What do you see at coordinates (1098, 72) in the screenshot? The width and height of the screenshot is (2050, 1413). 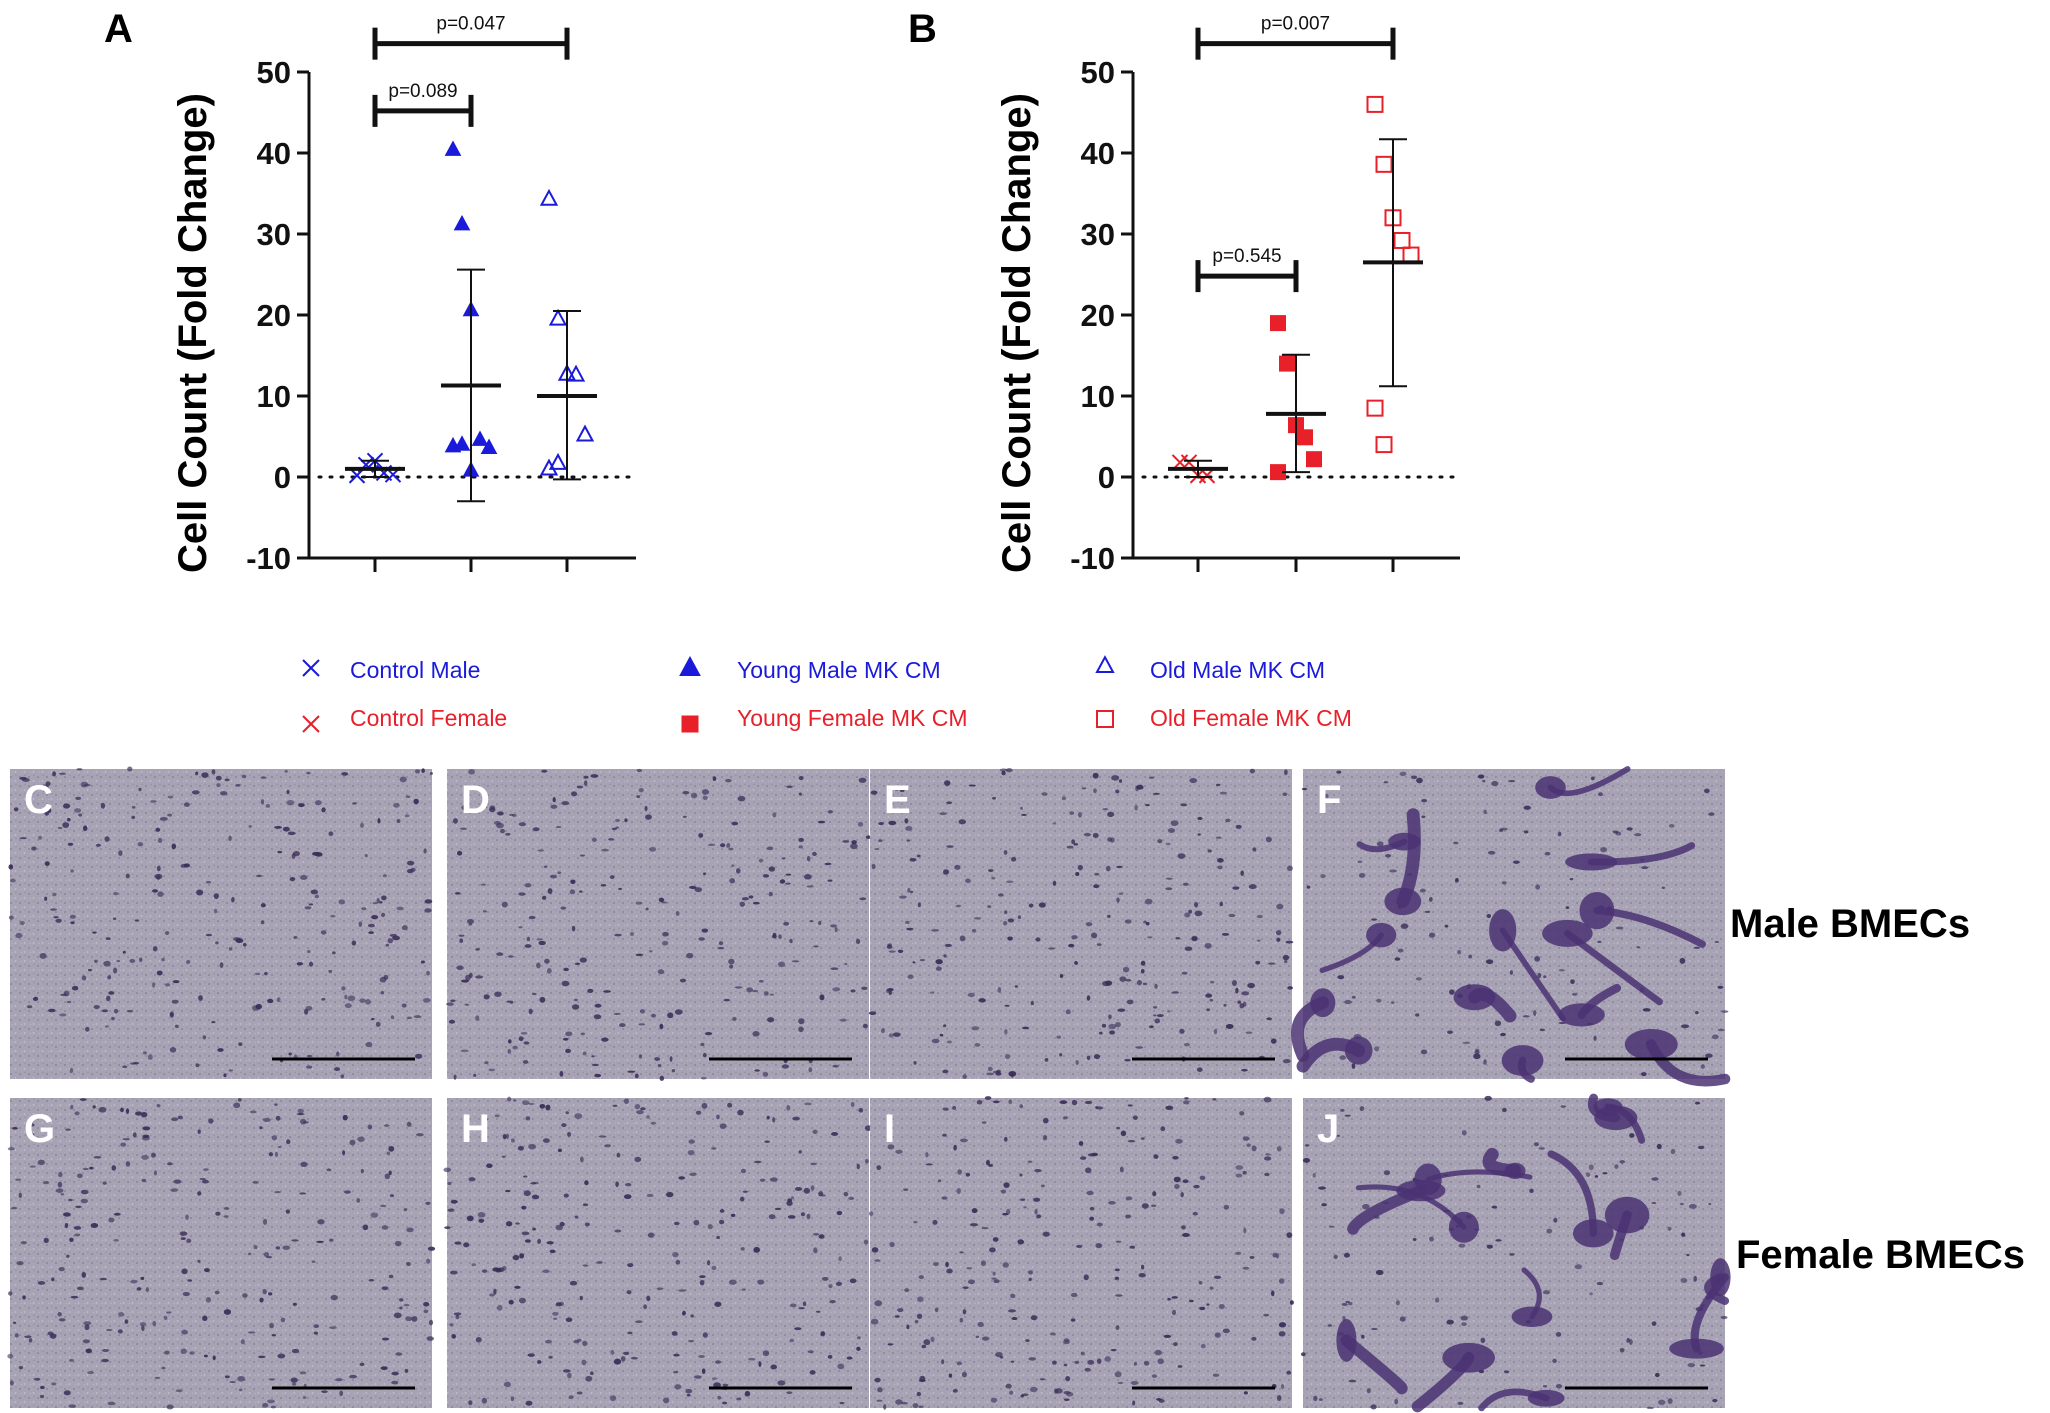 I see `y-tick-label: 50` at bounding box center [1098, 72].